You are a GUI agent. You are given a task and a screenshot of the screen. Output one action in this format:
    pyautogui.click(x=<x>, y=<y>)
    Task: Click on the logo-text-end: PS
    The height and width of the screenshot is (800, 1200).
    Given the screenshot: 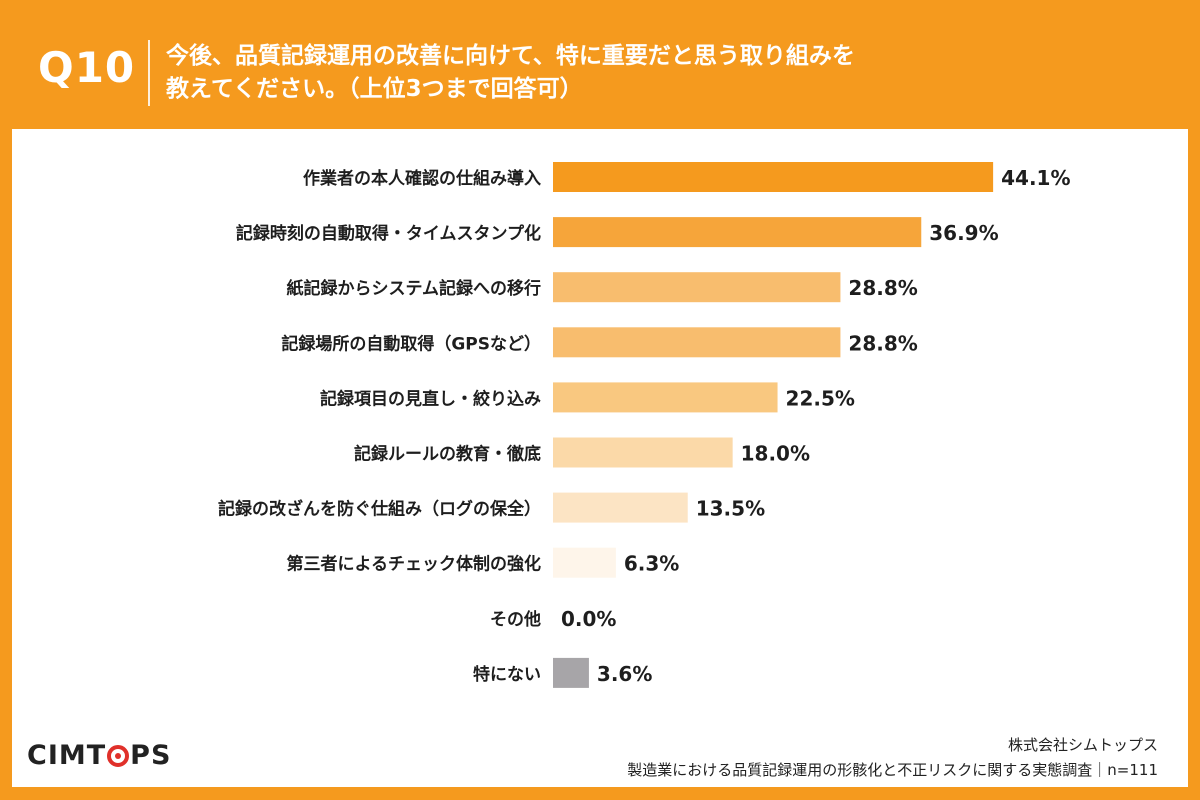 What is the action you would take?
    pyautogui.click(x=151, y=755)
    